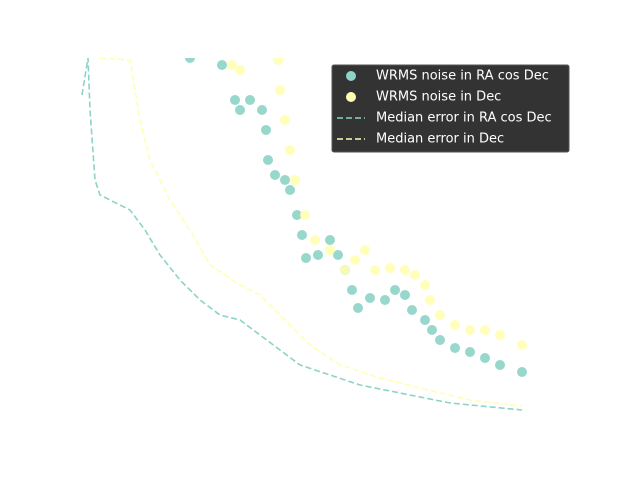 This screenshot has width=640, height=480. Describe the element at coordinates (464, 118) in the screenshot. I see `legend-label: Median error in RA cos Dec` at that location.